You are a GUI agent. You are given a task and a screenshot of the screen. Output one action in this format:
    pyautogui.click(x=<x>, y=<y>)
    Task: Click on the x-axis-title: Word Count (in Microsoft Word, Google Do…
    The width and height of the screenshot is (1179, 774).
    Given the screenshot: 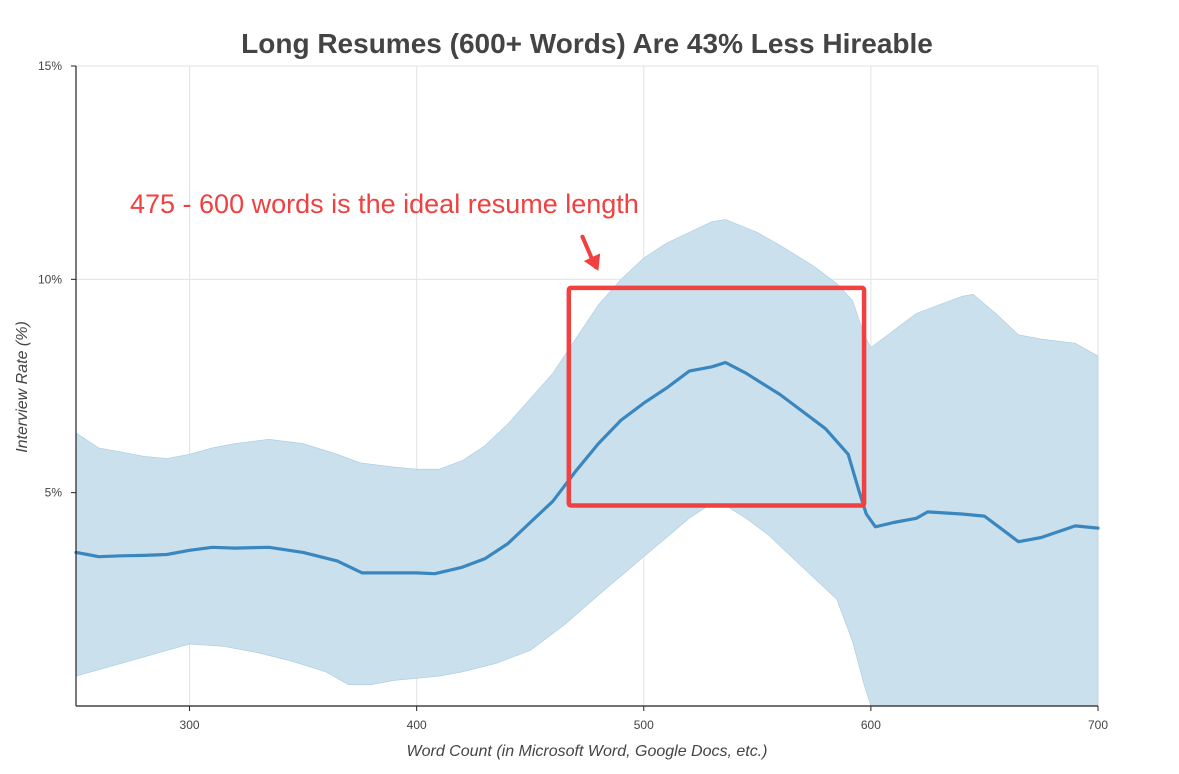 What is the action you would take?
    pyautogui.click(x=587, y=751)
    